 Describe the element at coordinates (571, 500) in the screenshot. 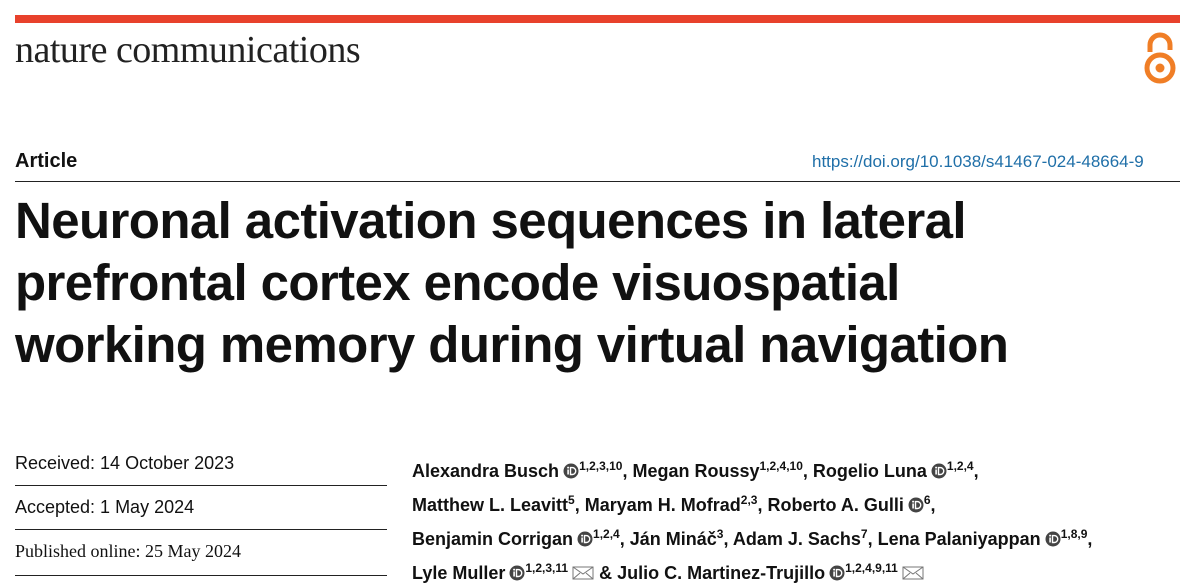

I see `affiliations: 5` at that location.